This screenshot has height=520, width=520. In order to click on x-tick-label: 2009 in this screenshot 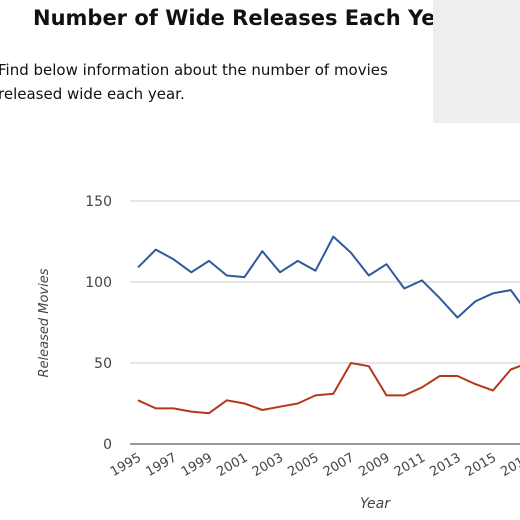, I will do `click(374, 465)`.